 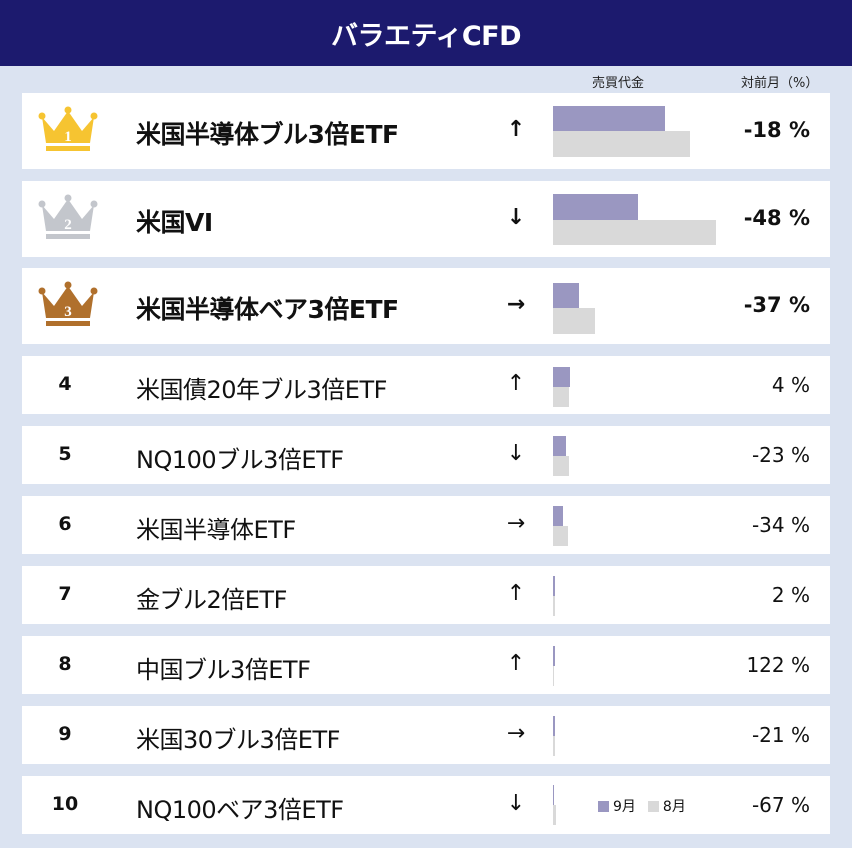 I want to click on ranking-row-9: 9 米国30ブル3倍ETF → -21 %, so click(x=426, y=735).